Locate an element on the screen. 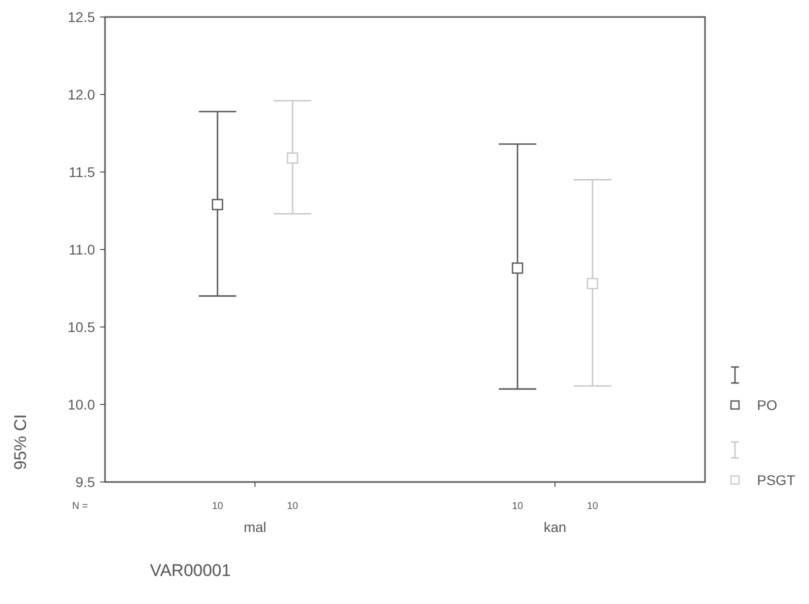 The width and height of the screenshot is (809, 604). text: N = is located at coordinates (80, 506).